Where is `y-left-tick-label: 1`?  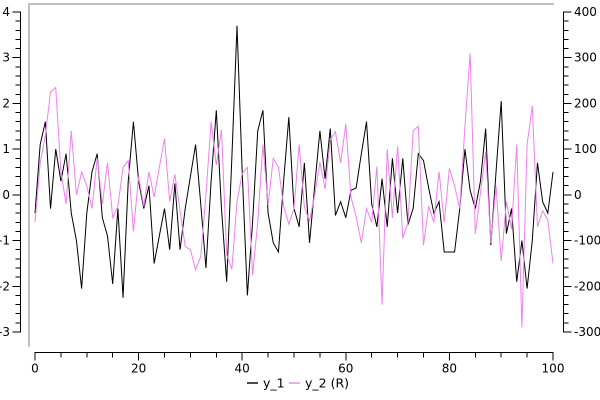 y-left-tick-label: 1 is located at coordinates (6, 149).